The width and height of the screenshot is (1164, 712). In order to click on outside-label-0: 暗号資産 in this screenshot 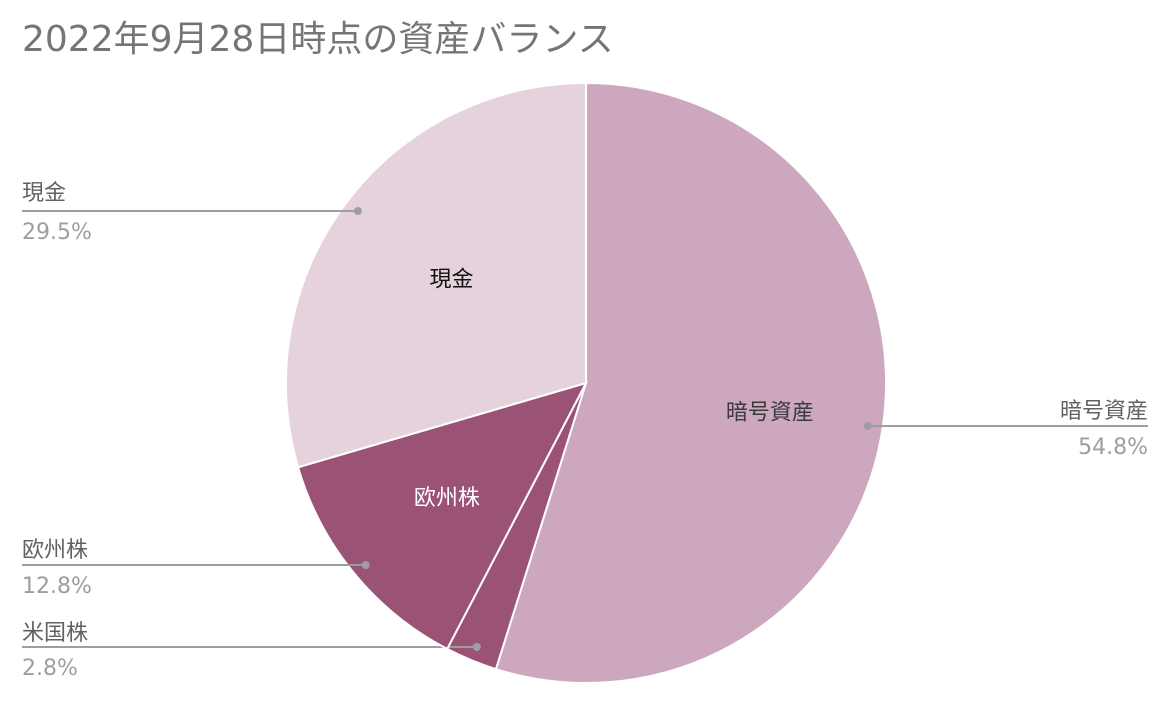, I will do `click(1104, 411)`.